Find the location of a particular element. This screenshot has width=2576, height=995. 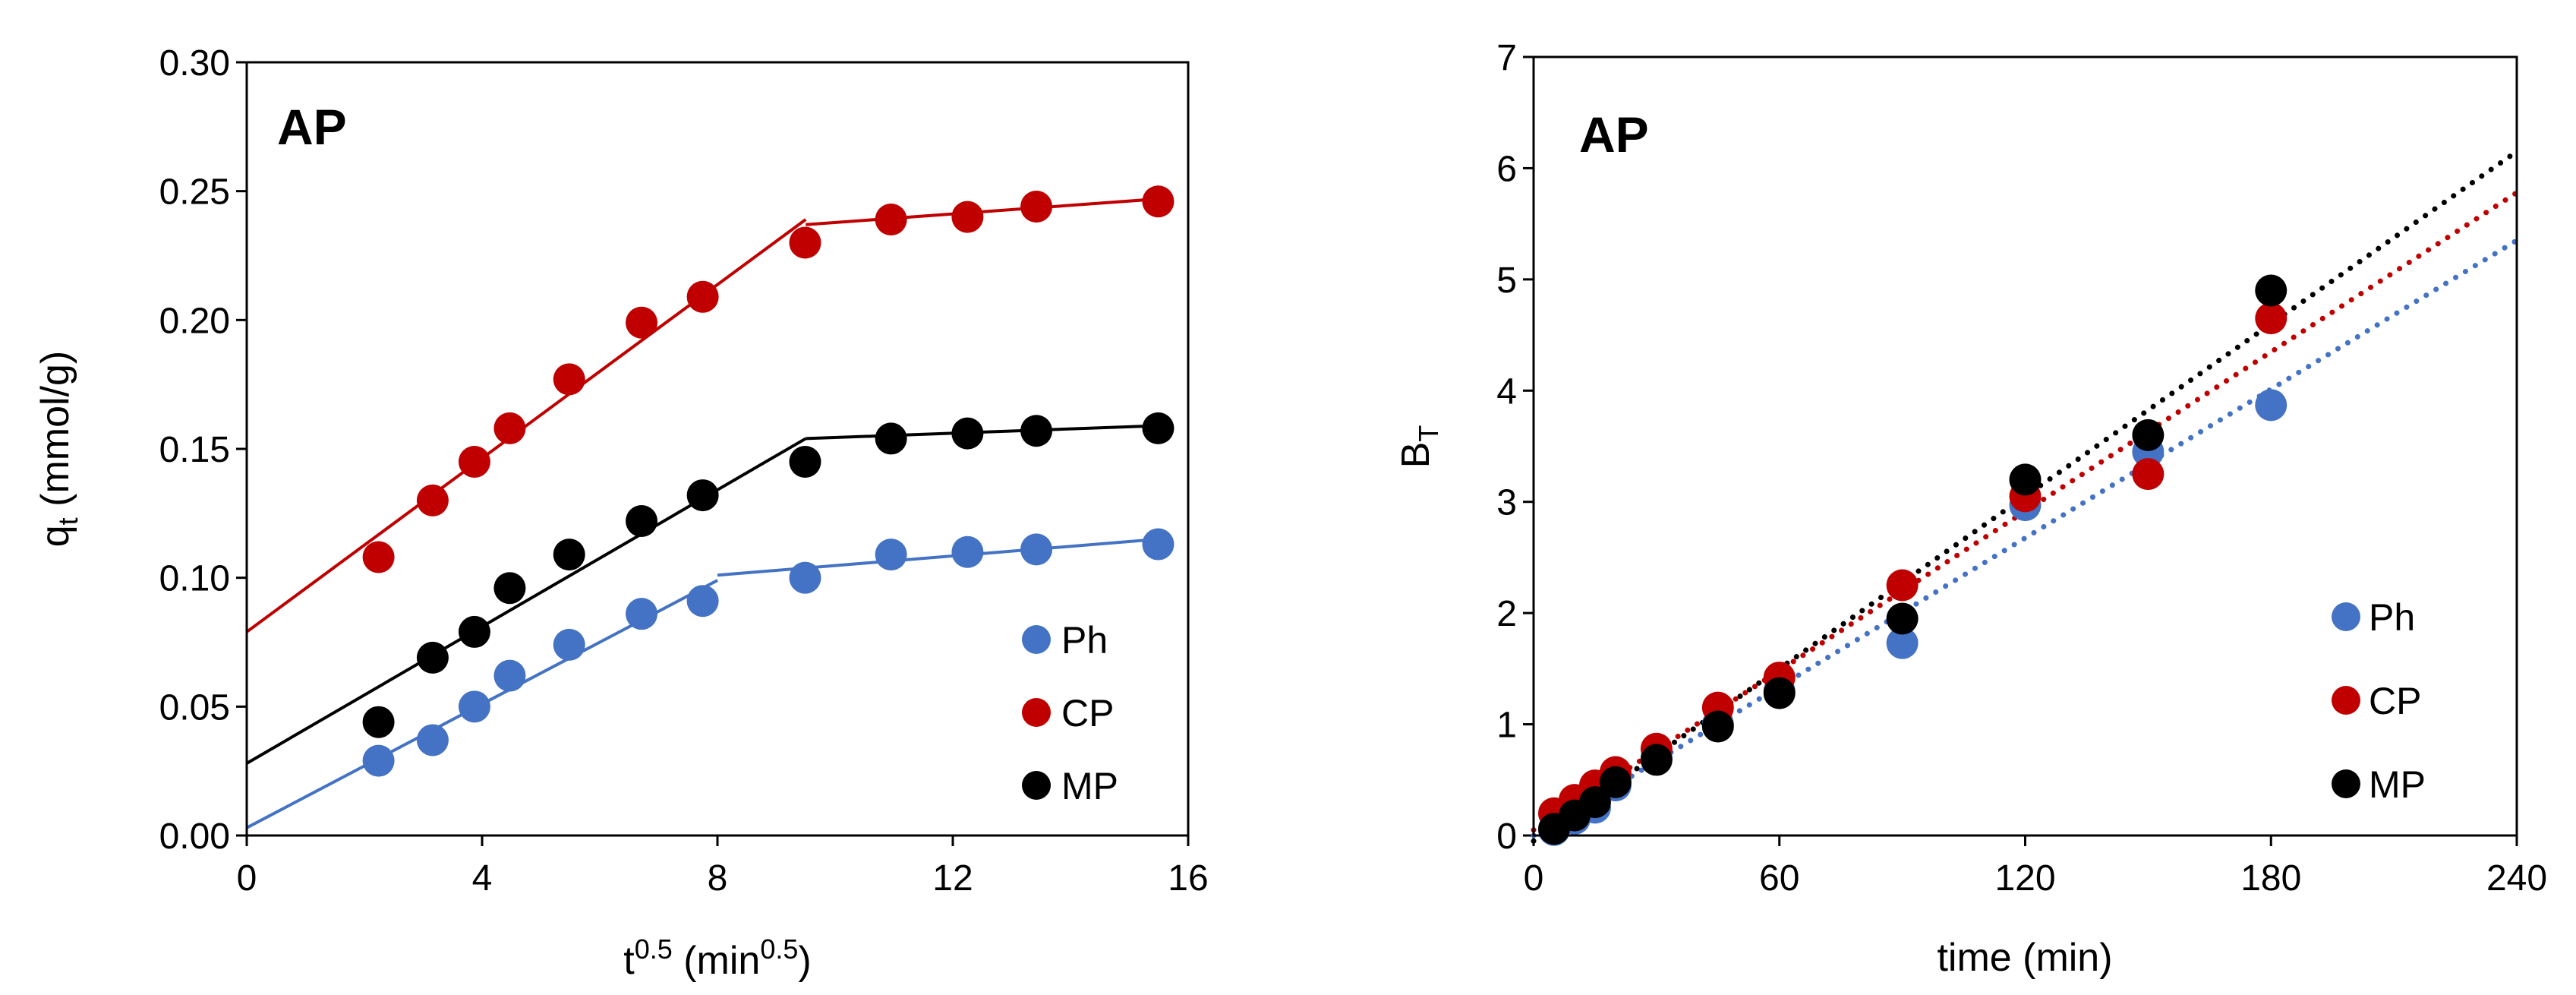

right-y-tick-label: 1 is located at coordinates (1506, 726).